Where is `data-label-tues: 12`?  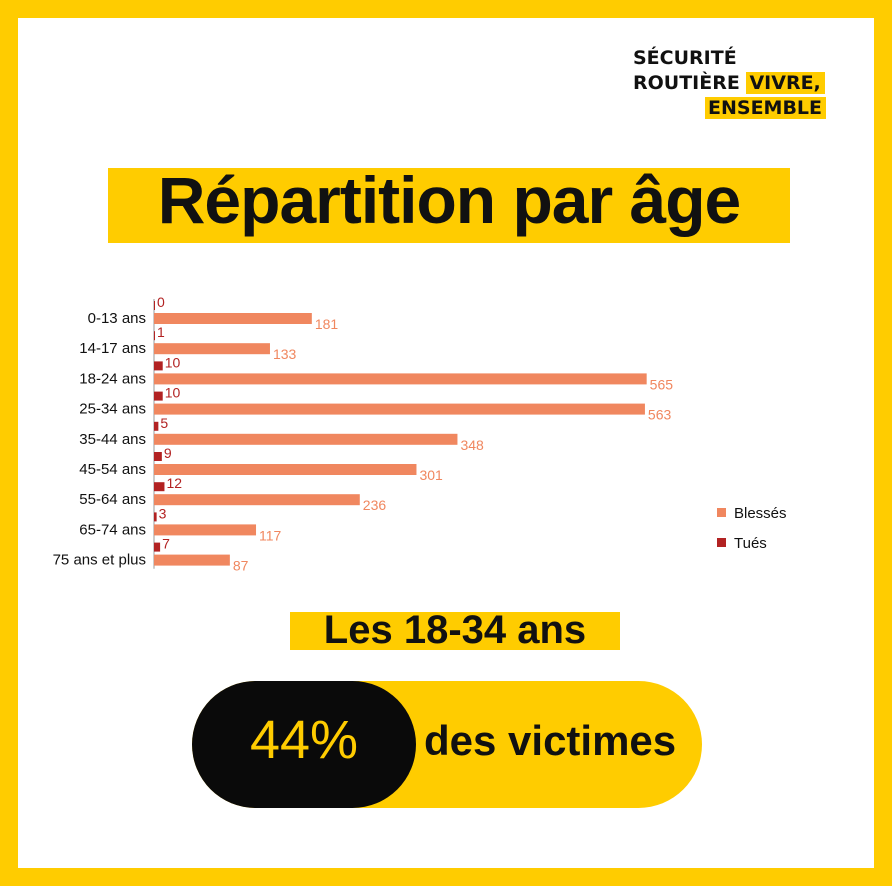
data-label-tues: 12 is located at coordinates (174, 483).